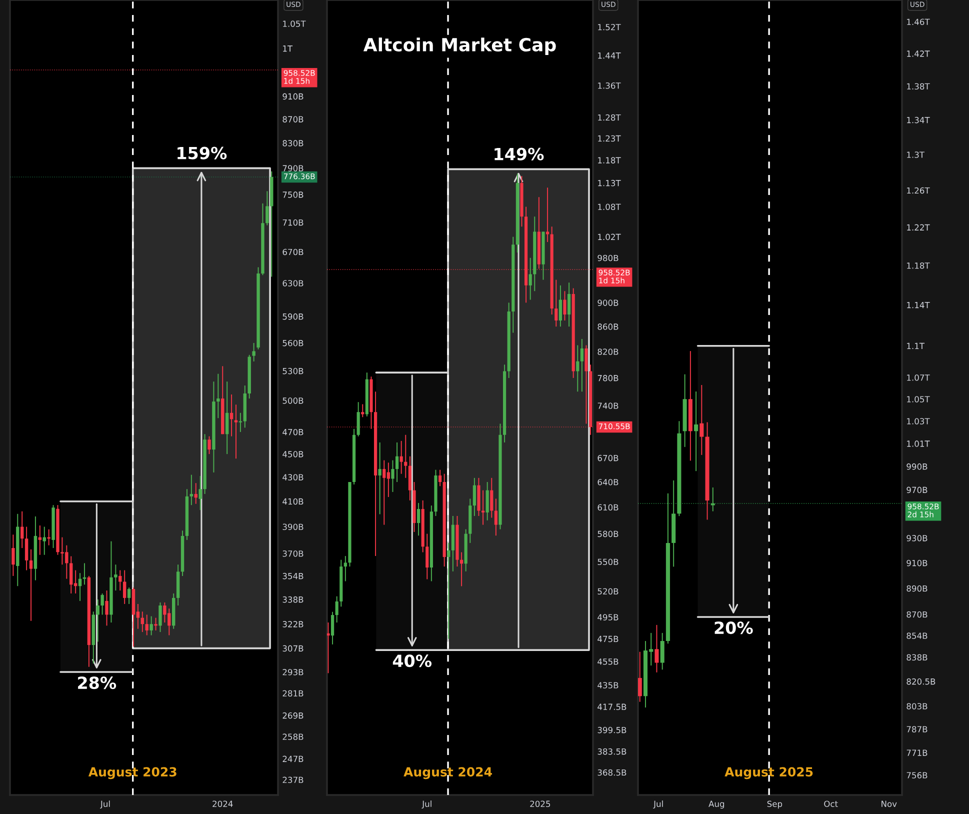 The image size is (969, 814). I want to click on y-tick-label: 780B, so click(608, 378).